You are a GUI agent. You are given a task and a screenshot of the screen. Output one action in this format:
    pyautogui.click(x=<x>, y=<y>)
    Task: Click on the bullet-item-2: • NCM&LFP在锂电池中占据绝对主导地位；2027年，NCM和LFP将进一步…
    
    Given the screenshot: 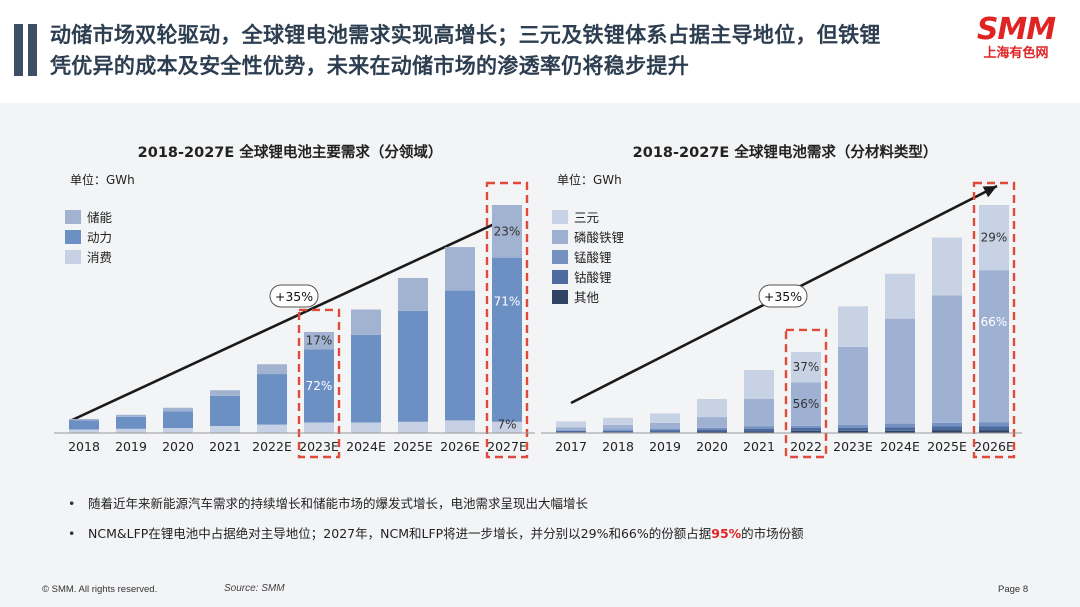 What is the action you would take?
    pyautogui.click(x=436, y=539)
    